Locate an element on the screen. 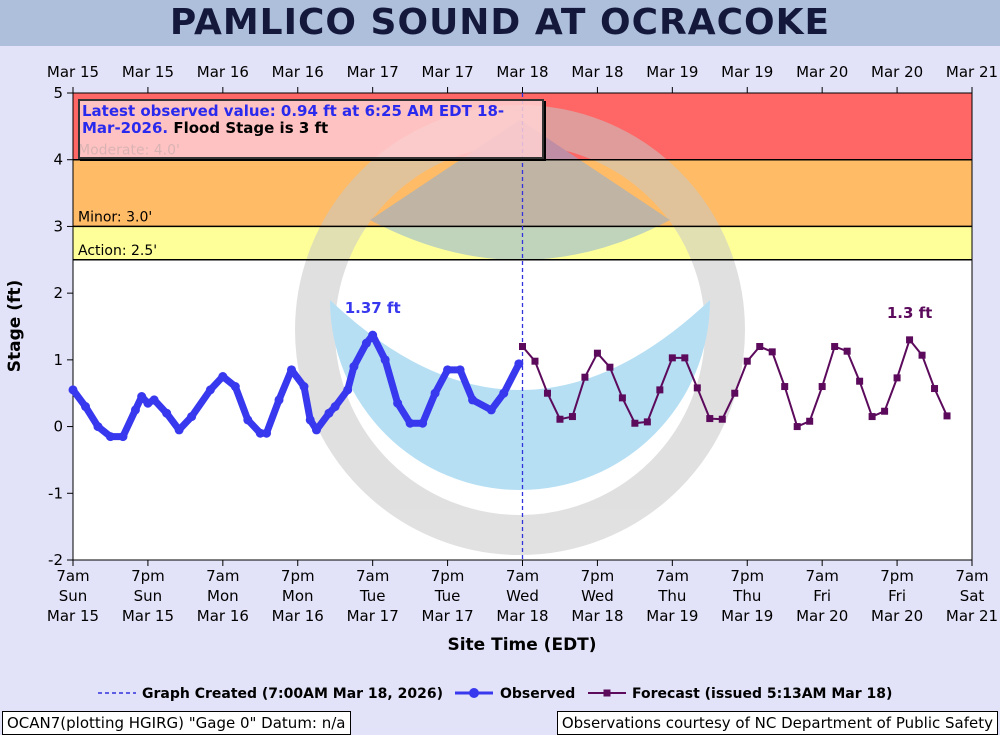  x-tick-label: Thu is located at coordinates (746, 596).